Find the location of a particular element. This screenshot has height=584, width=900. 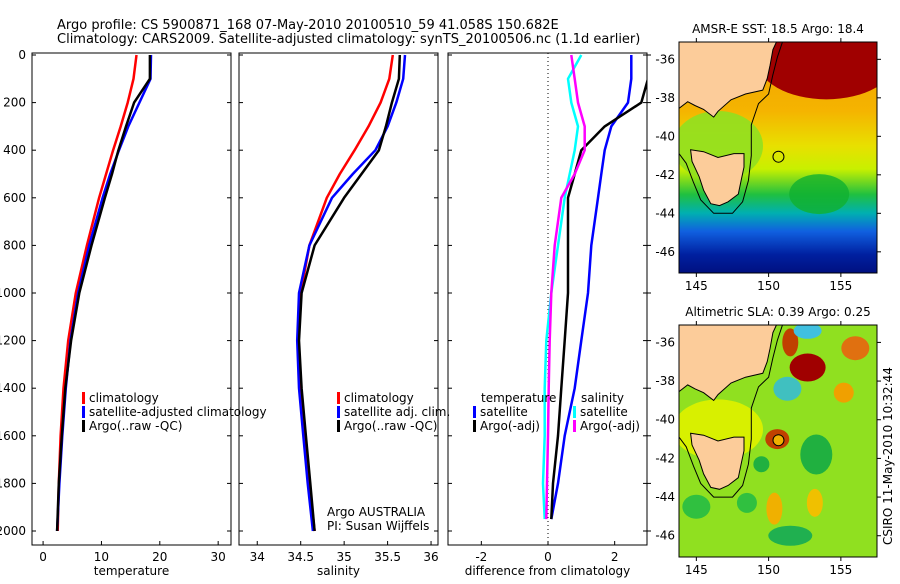

x-tick-label: 20 is located at coordinates (159, 557).